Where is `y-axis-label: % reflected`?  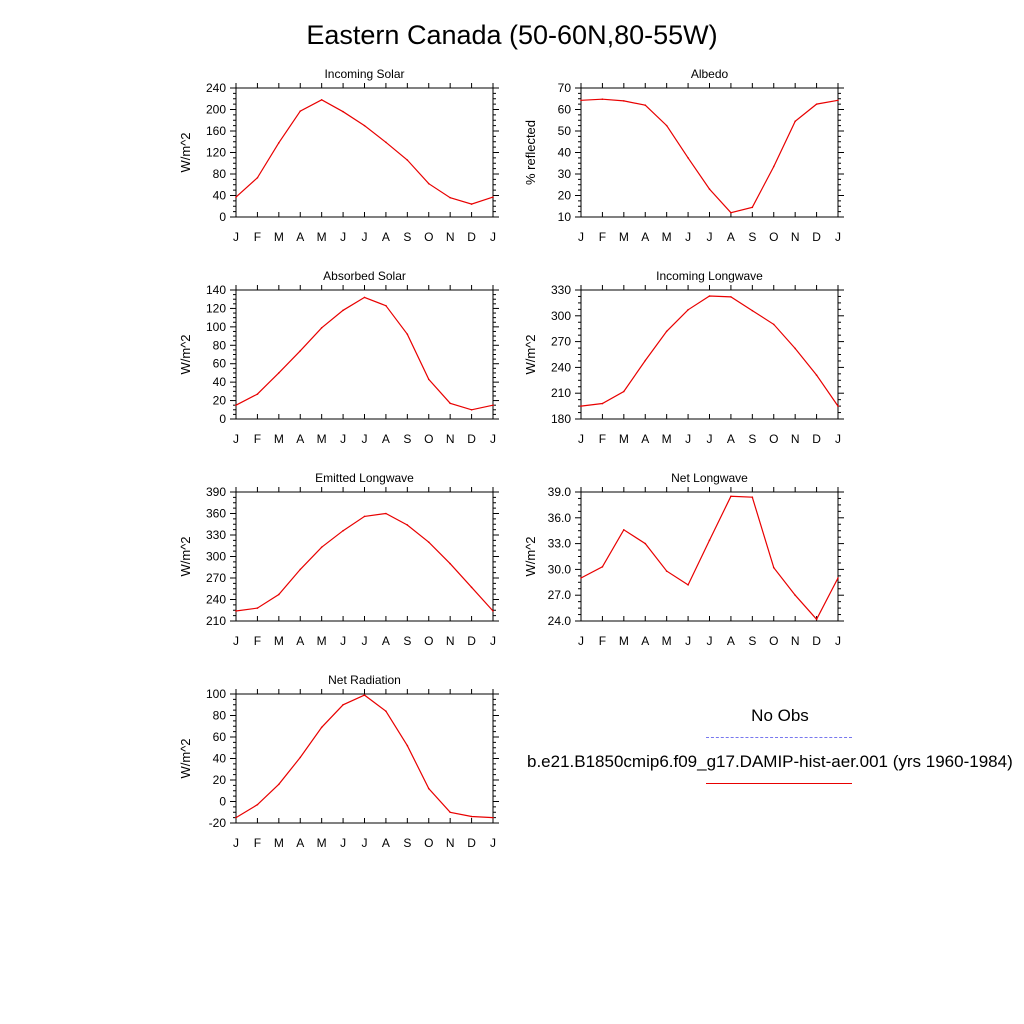
y-axis-label: % reflected is located at coordinates (530, 152).